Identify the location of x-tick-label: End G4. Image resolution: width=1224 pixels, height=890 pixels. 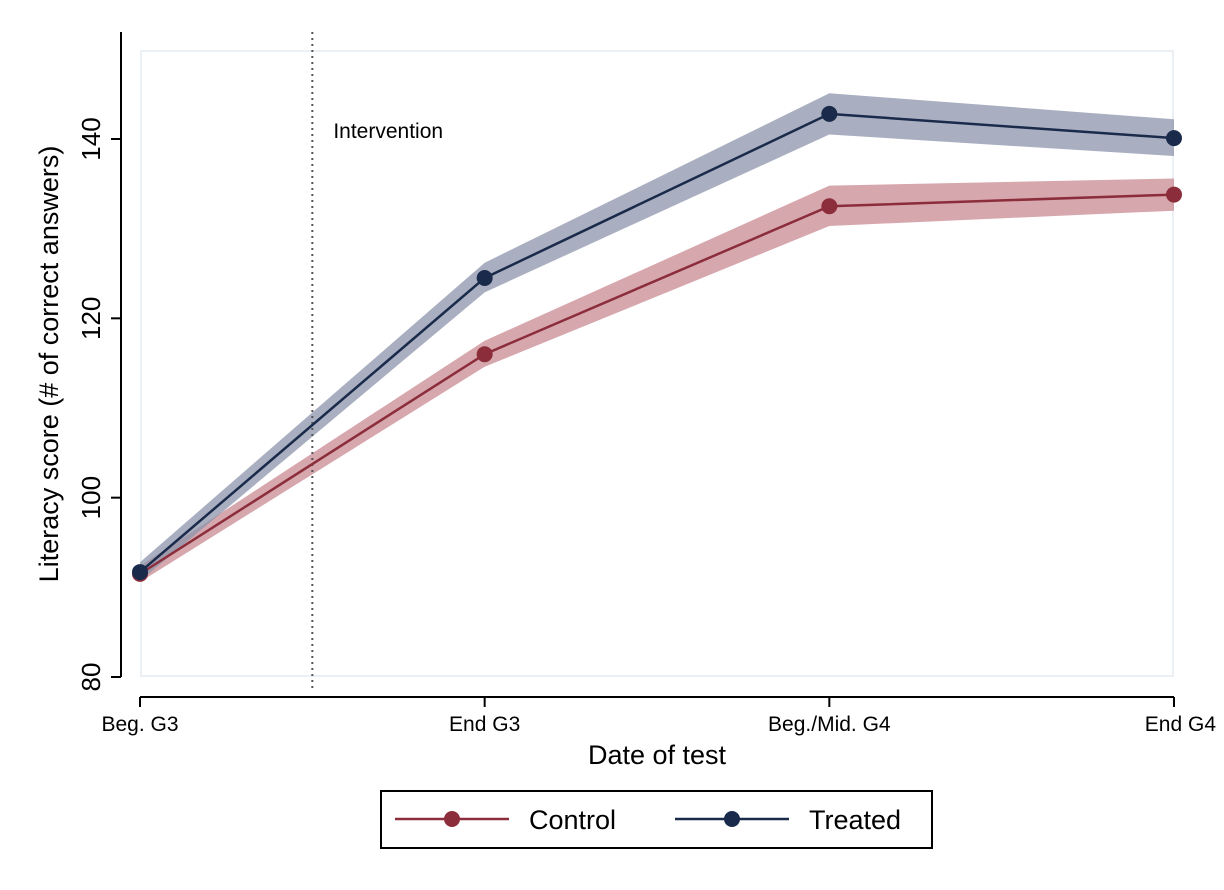
(1181, 724).